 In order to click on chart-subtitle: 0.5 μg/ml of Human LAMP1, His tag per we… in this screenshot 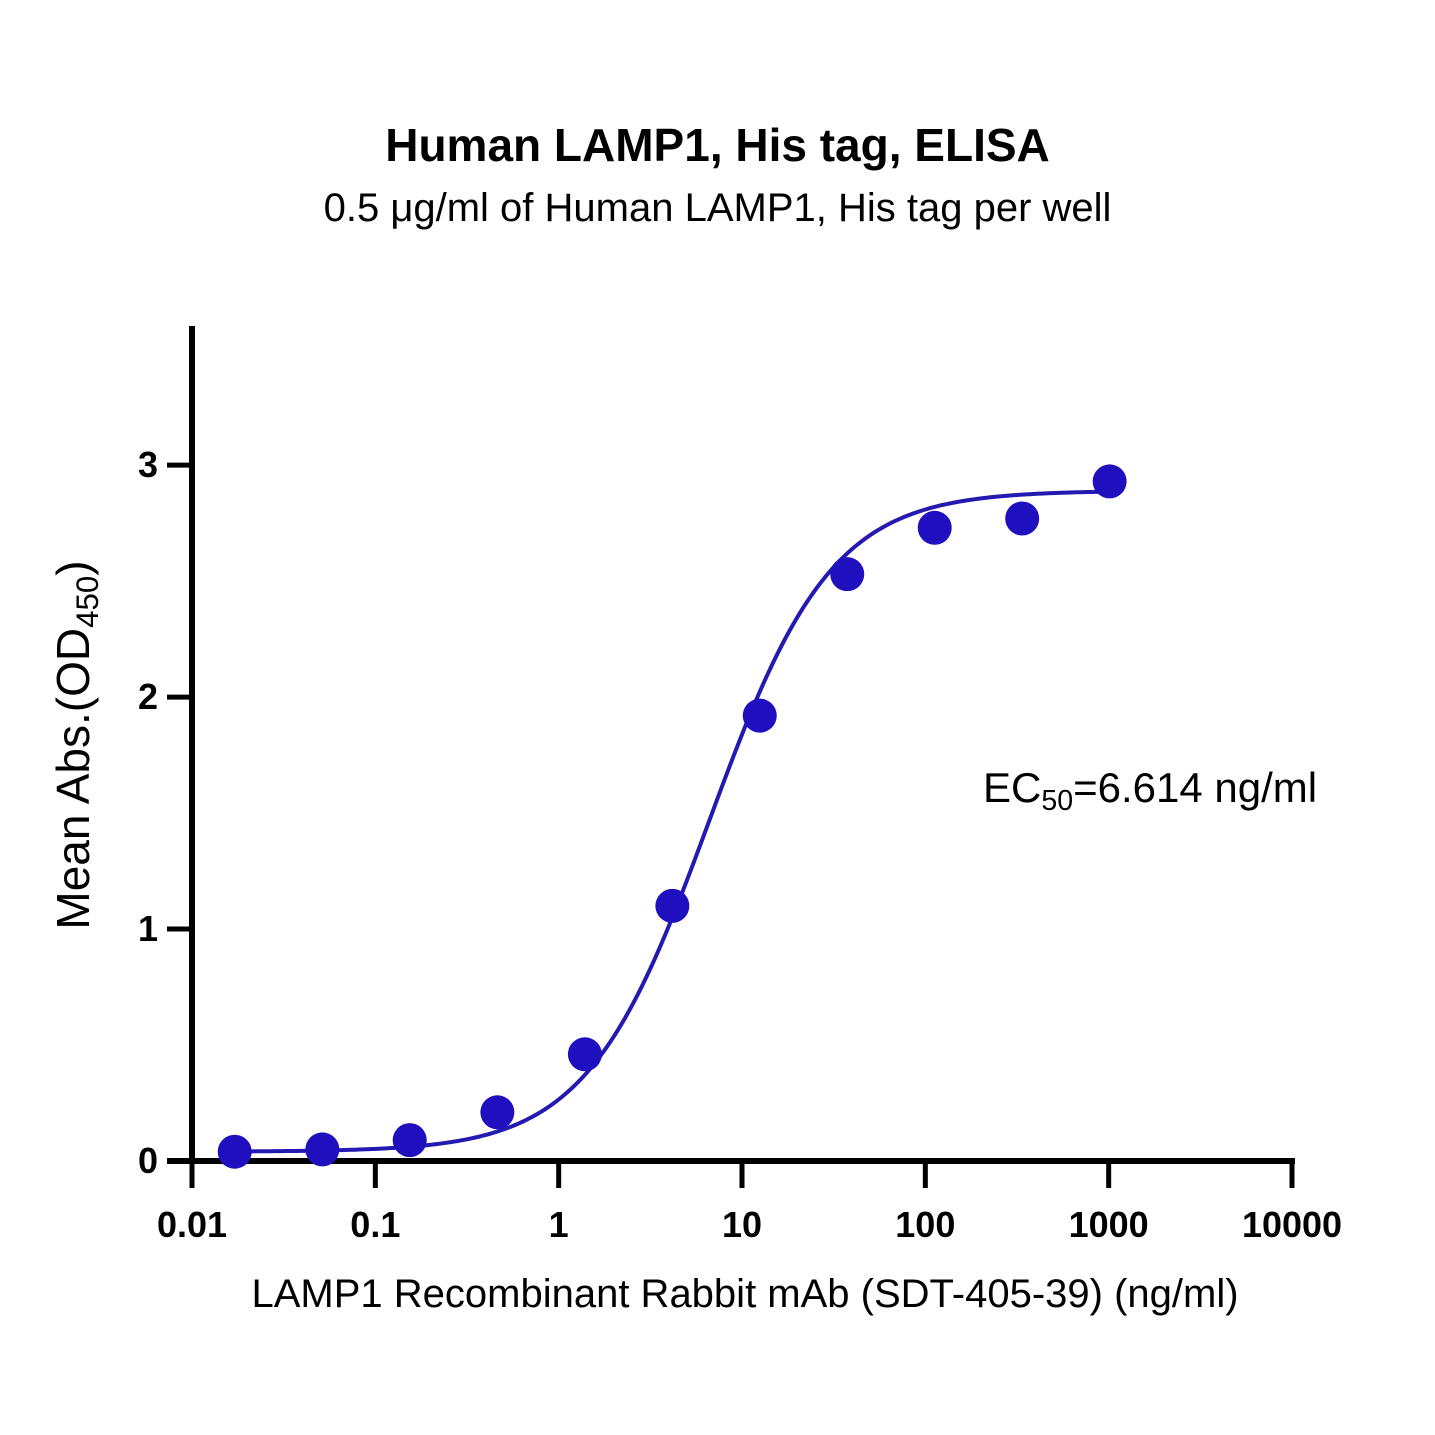, I will do `click(717, 208)`.